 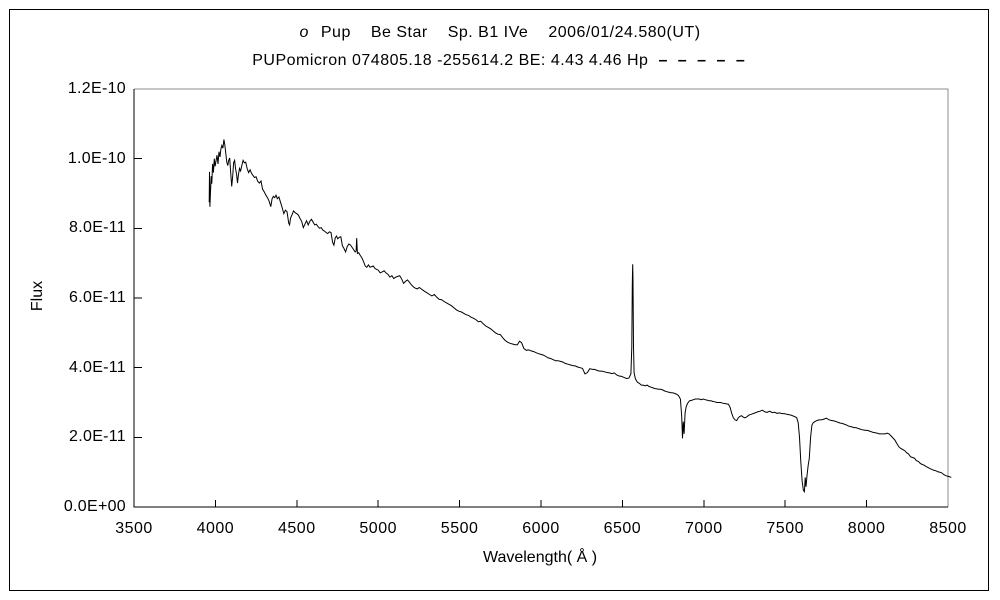 I want to click on hp-dashed-line-legend: – – – – –, so click(x=703, y=60).